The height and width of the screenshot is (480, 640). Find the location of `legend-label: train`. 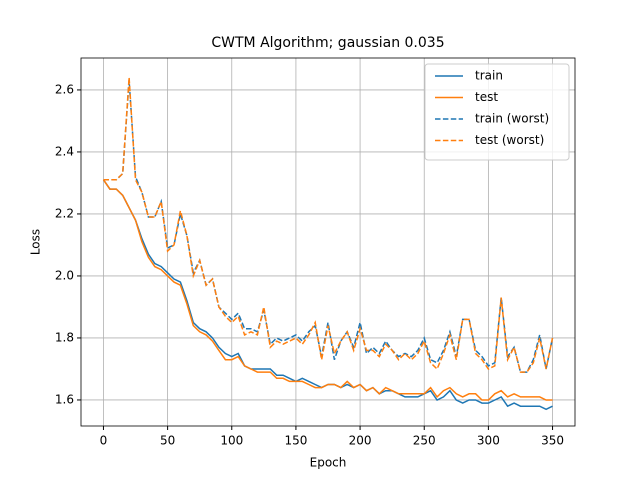

legend-label: train is located at coordinates (489, 76).